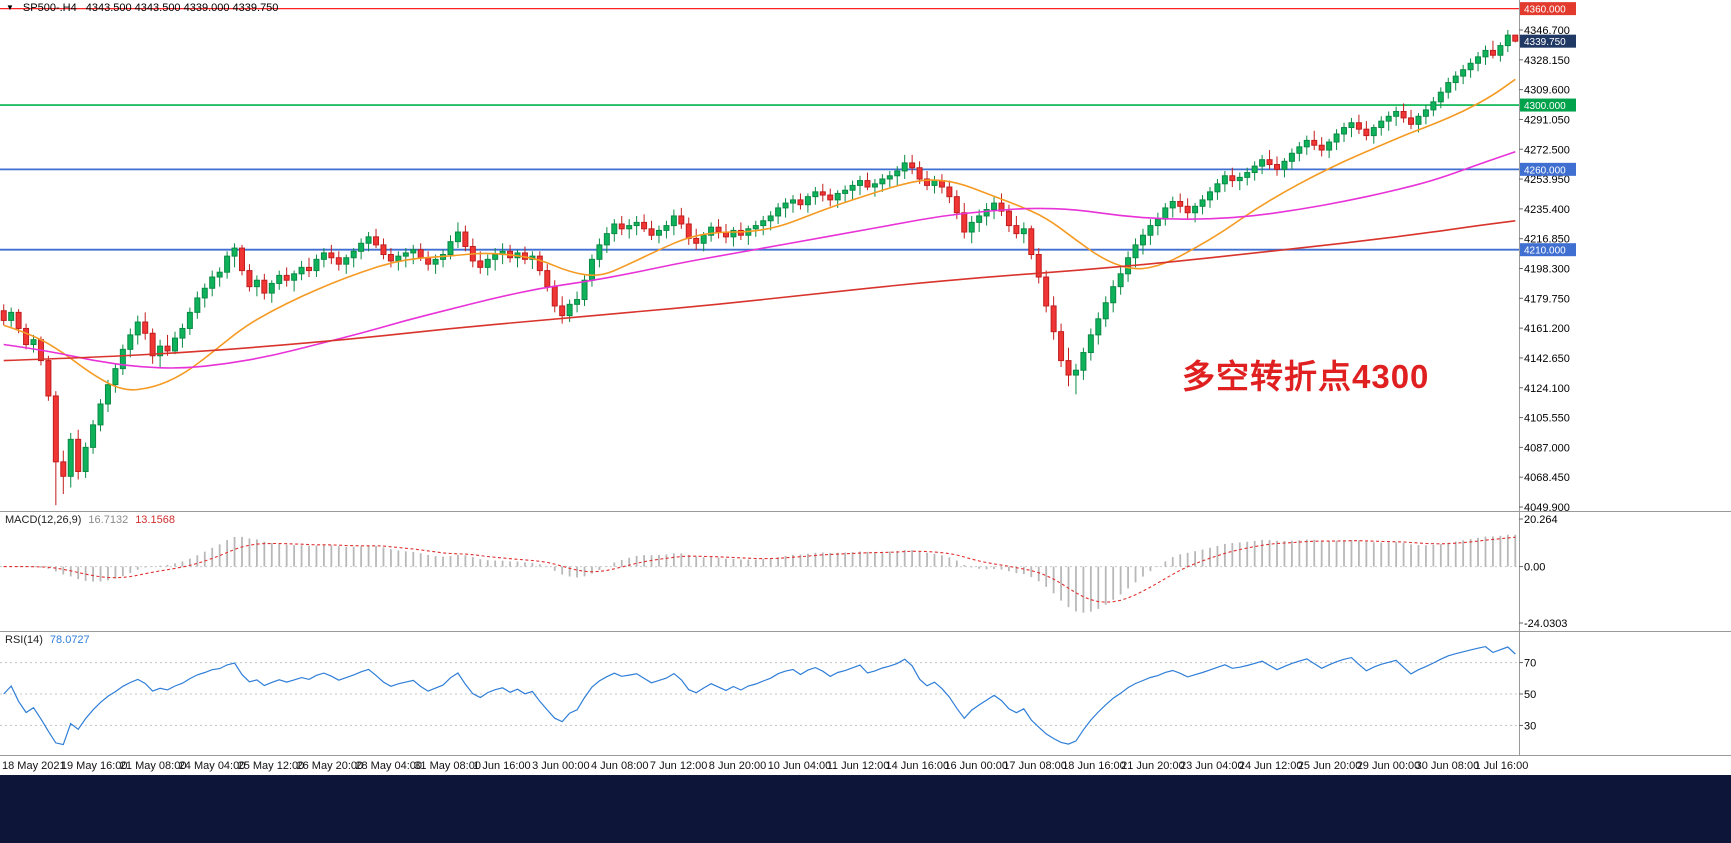 The width and height of the screenshot is (1731, 843). I want to click on macd-axis: 20.264 0.00 -24.0303, so click(1543, 572).